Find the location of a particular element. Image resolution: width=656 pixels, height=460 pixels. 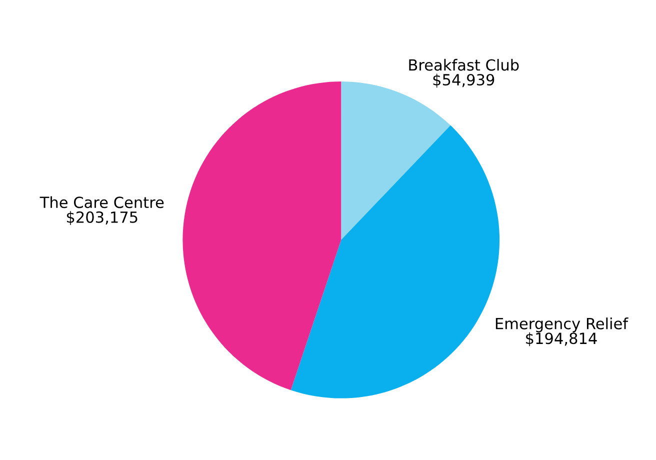

data-label: $54,939 is located at coordinates (463, 81).